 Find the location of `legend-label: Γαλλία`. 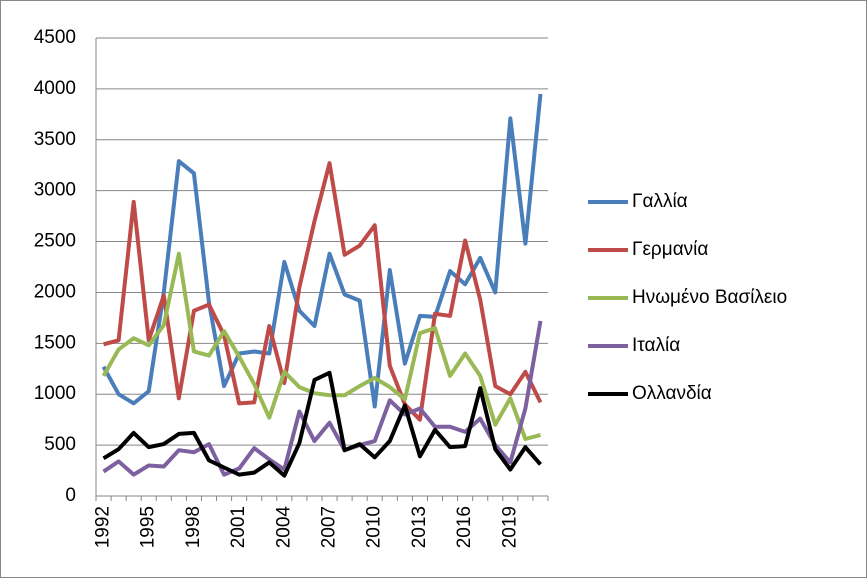

legend-label: Γαλλία is located at coordinates (660, 201).